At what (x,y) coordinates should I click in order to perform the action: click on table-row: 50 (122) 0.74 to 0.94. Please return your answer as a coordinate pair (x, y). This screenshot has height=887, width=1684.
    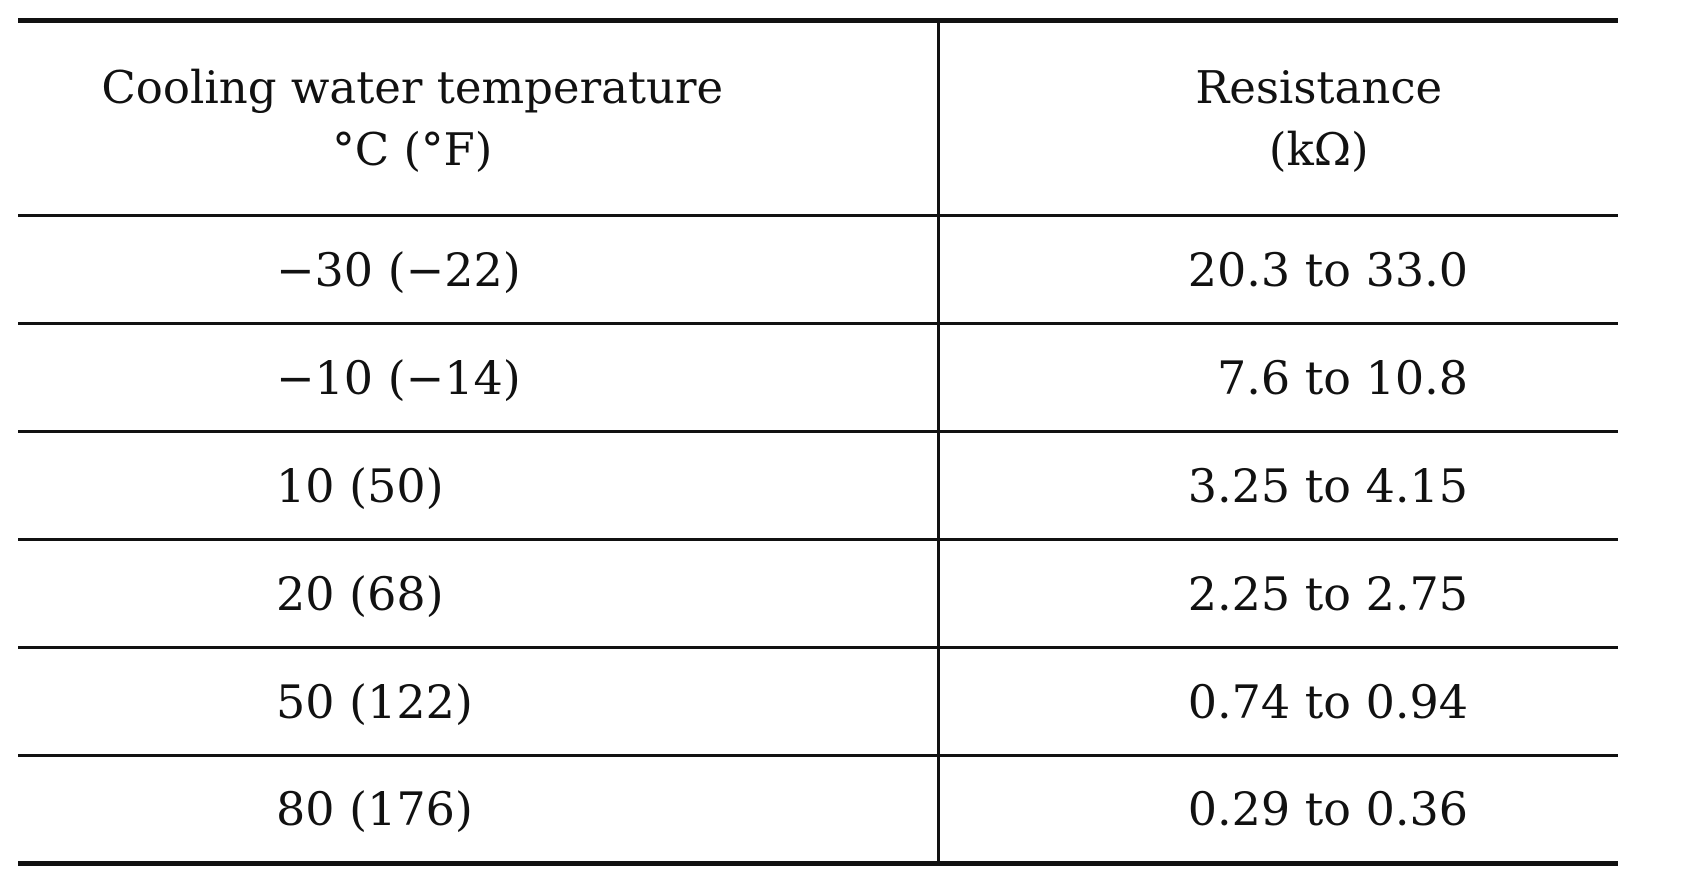
    Looking at the image, I should click on (818, 702).